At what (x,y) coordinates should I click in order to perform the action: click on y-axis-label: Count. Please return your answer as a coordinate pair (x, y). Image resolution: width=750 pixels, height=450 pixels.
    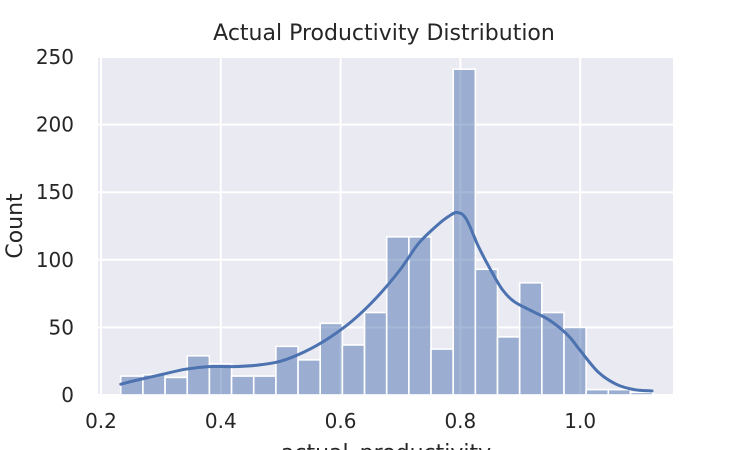
    Looking at the image, I should click on (15, 226).